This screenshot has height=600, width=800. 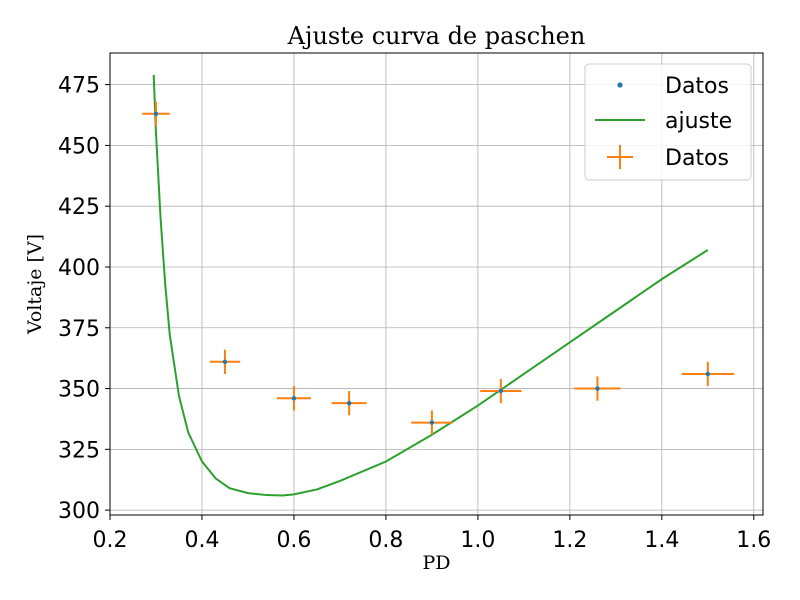 What do you see at coordinates (79, 207) in the screenshot?
I see `y-tick-label: 425` at bounding box center [79, 207].